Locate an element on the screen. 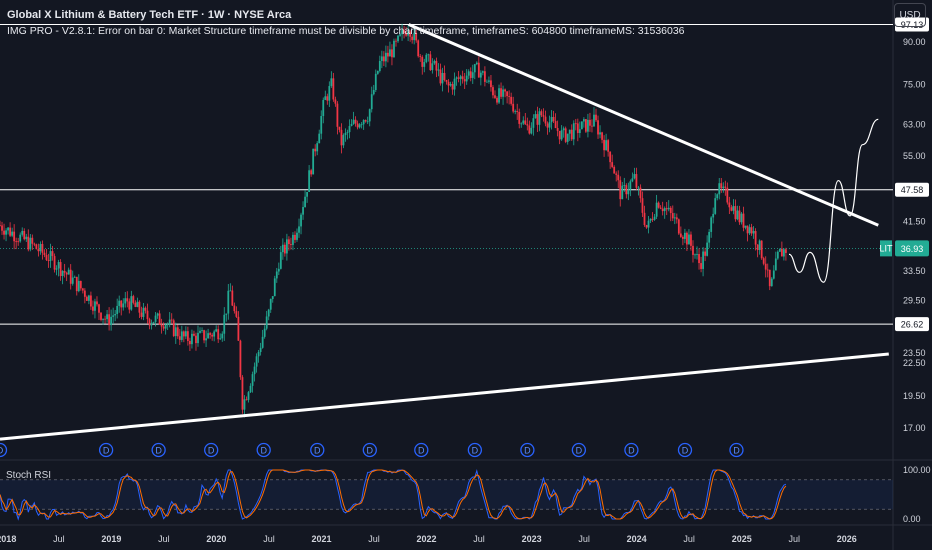 This screenshot has height=550, width=932. last-price-symbol: LIT is located at coordinates (886, 248).